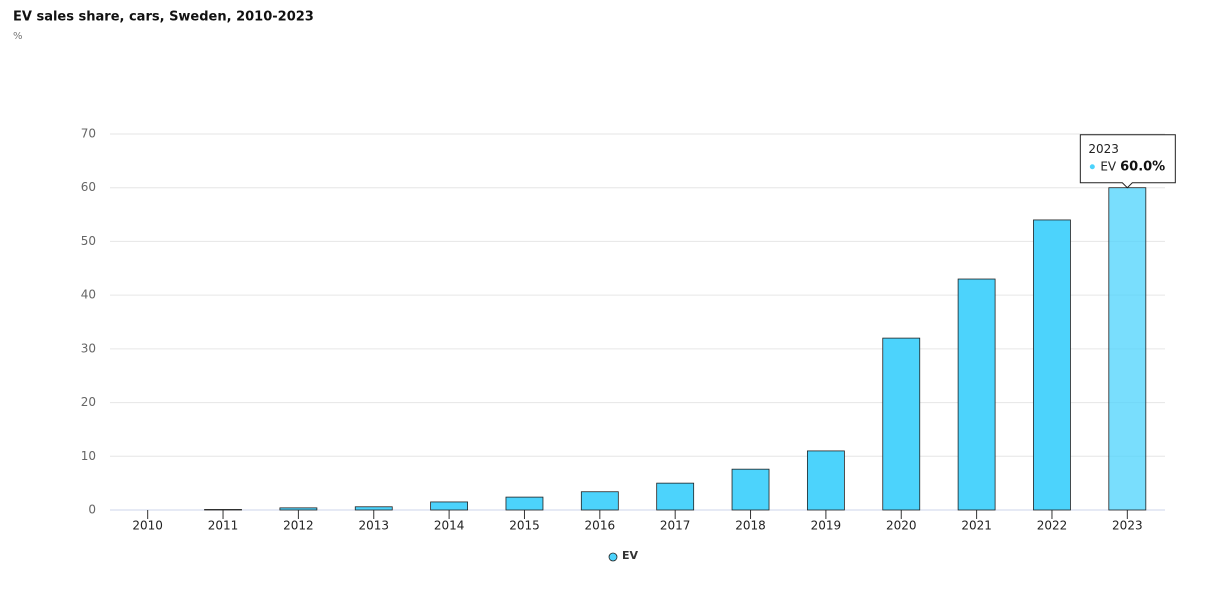 The height and width of the screenshot is (590, 1213). I want to click on y-tick-label: 0, so click(92, 510).